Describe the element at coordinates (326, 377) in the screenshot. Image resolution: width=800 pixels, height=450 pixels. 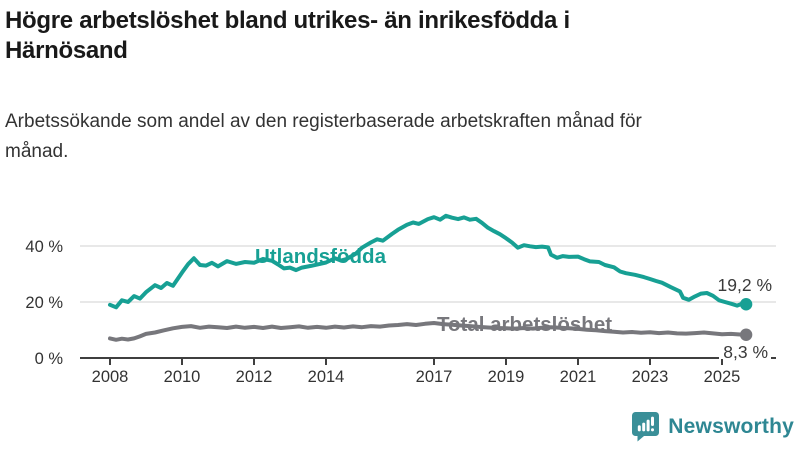
I see `x-axis-label: 2014` at that location.